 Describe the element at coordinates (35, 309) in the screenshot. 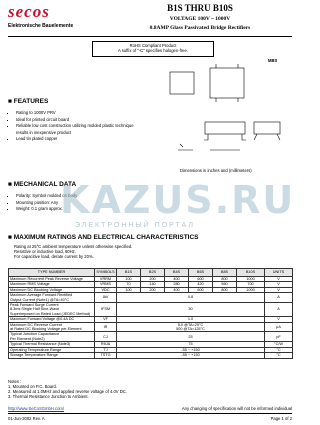

I see `cell-line: 8.3ms Single Half Sine-Wave` at that location.